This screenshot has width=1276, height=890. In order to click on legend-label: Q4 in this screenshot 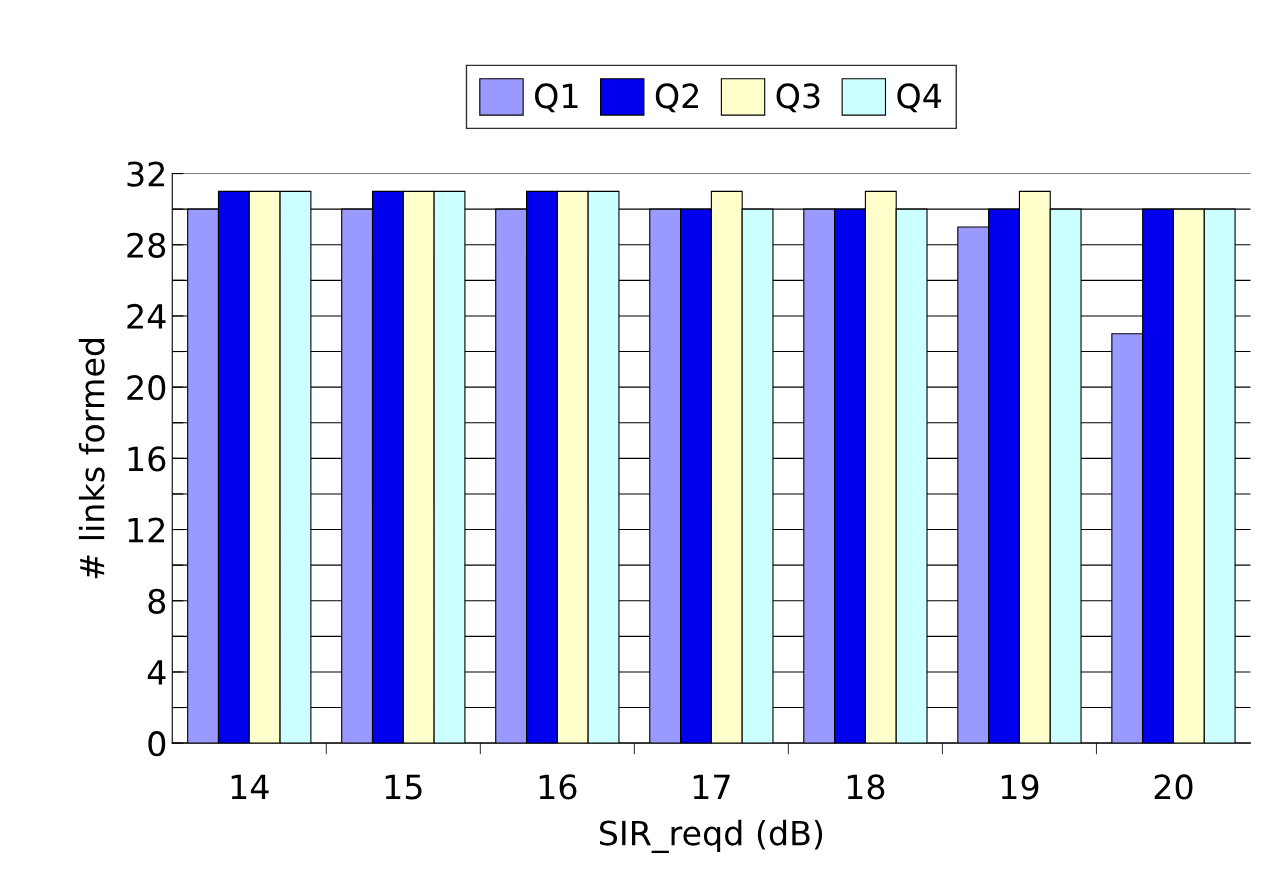, I will do `click(919, 98)`.